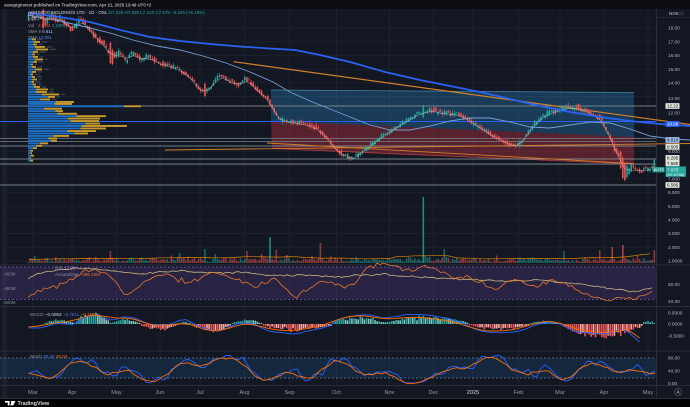  Describe the element at coordinates (473, 393) in the screenshot. I see `svg-text: 2025` at that location.